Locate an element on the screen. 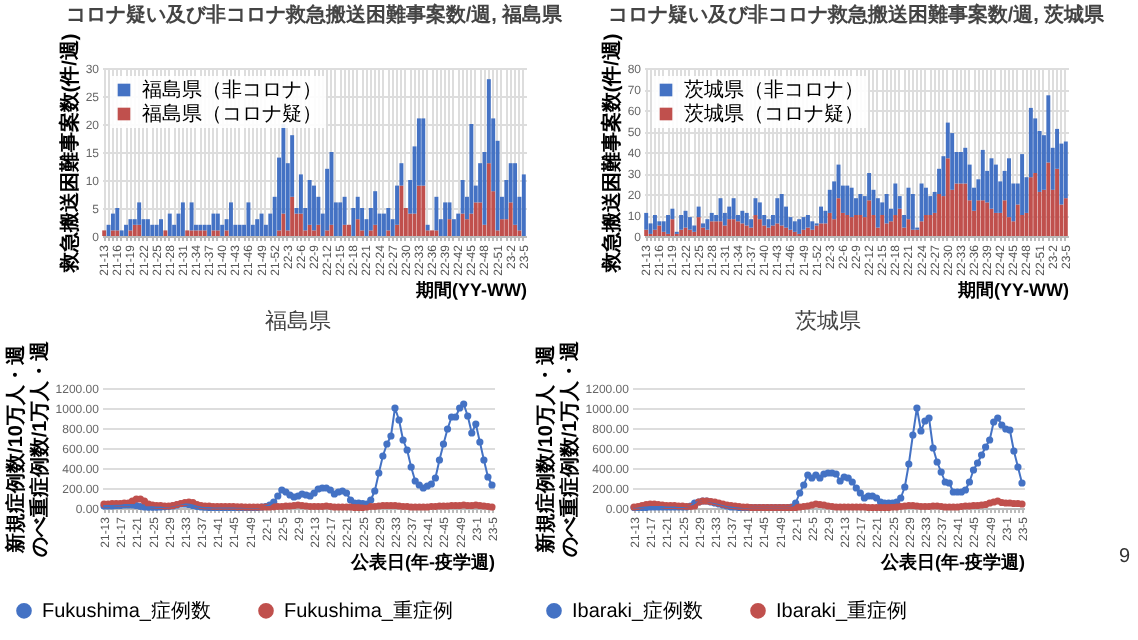 This screenshot has height=640, width=1138. legend-label: Fukushima_重症例 is located at coordinates (368, 610).